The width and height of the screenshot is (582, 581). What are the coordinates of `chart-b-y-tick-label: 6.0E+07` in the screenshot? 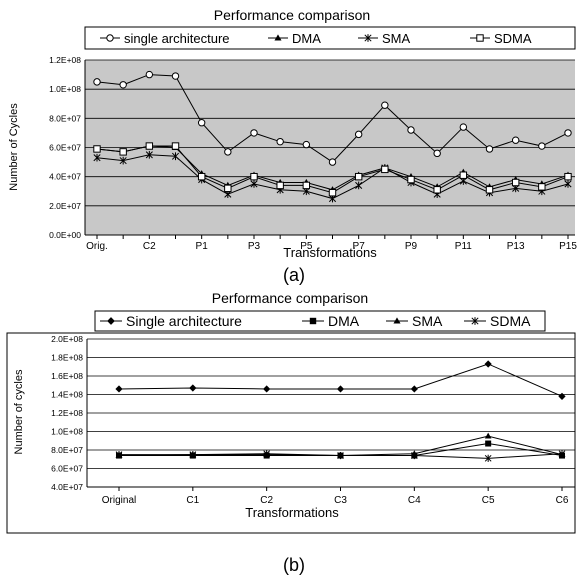 It's located at (67, 469).